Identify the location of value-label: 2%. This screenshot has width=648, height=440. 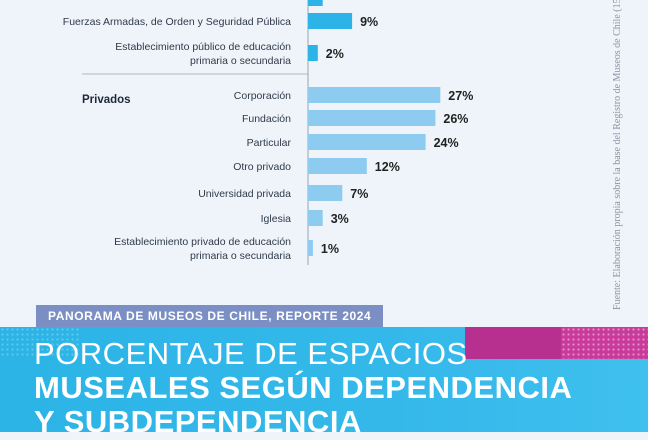
(335, 54).